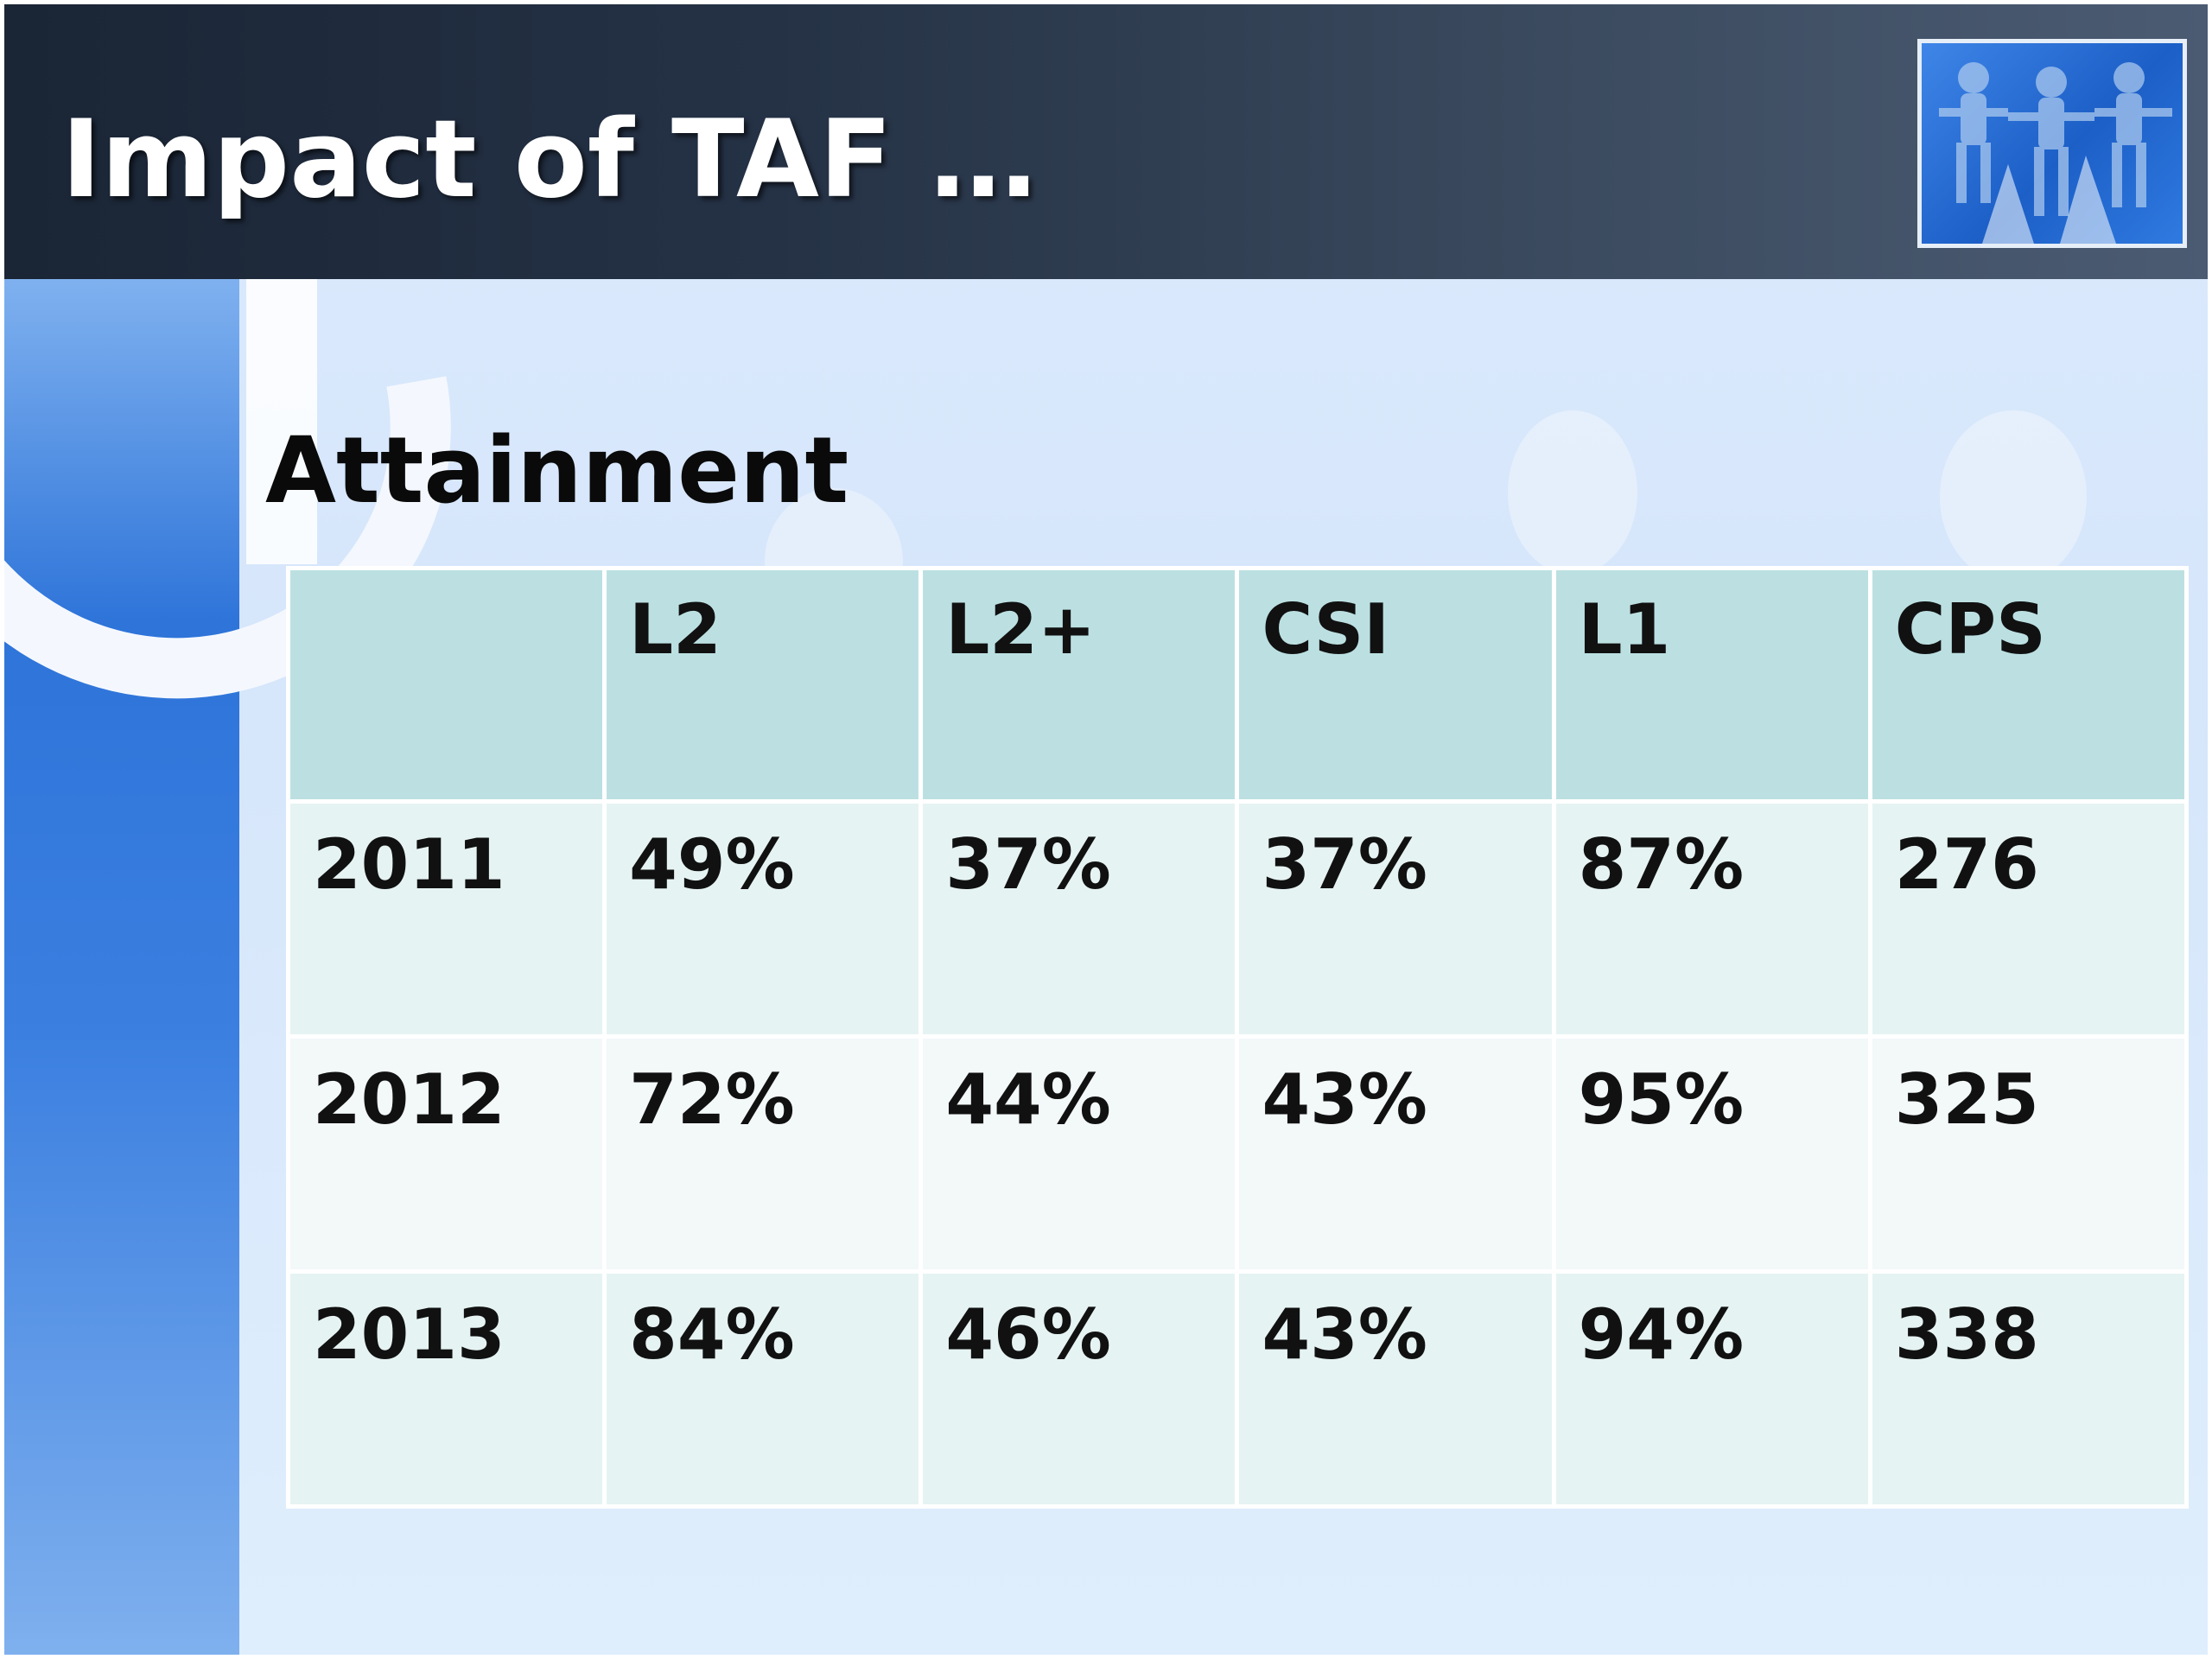 The height and width of the screenshot is (1659, 2212). Describe the element at coordinates (2052, 143) in the screenshot. I see `paper-people-chain-icon` at that location.